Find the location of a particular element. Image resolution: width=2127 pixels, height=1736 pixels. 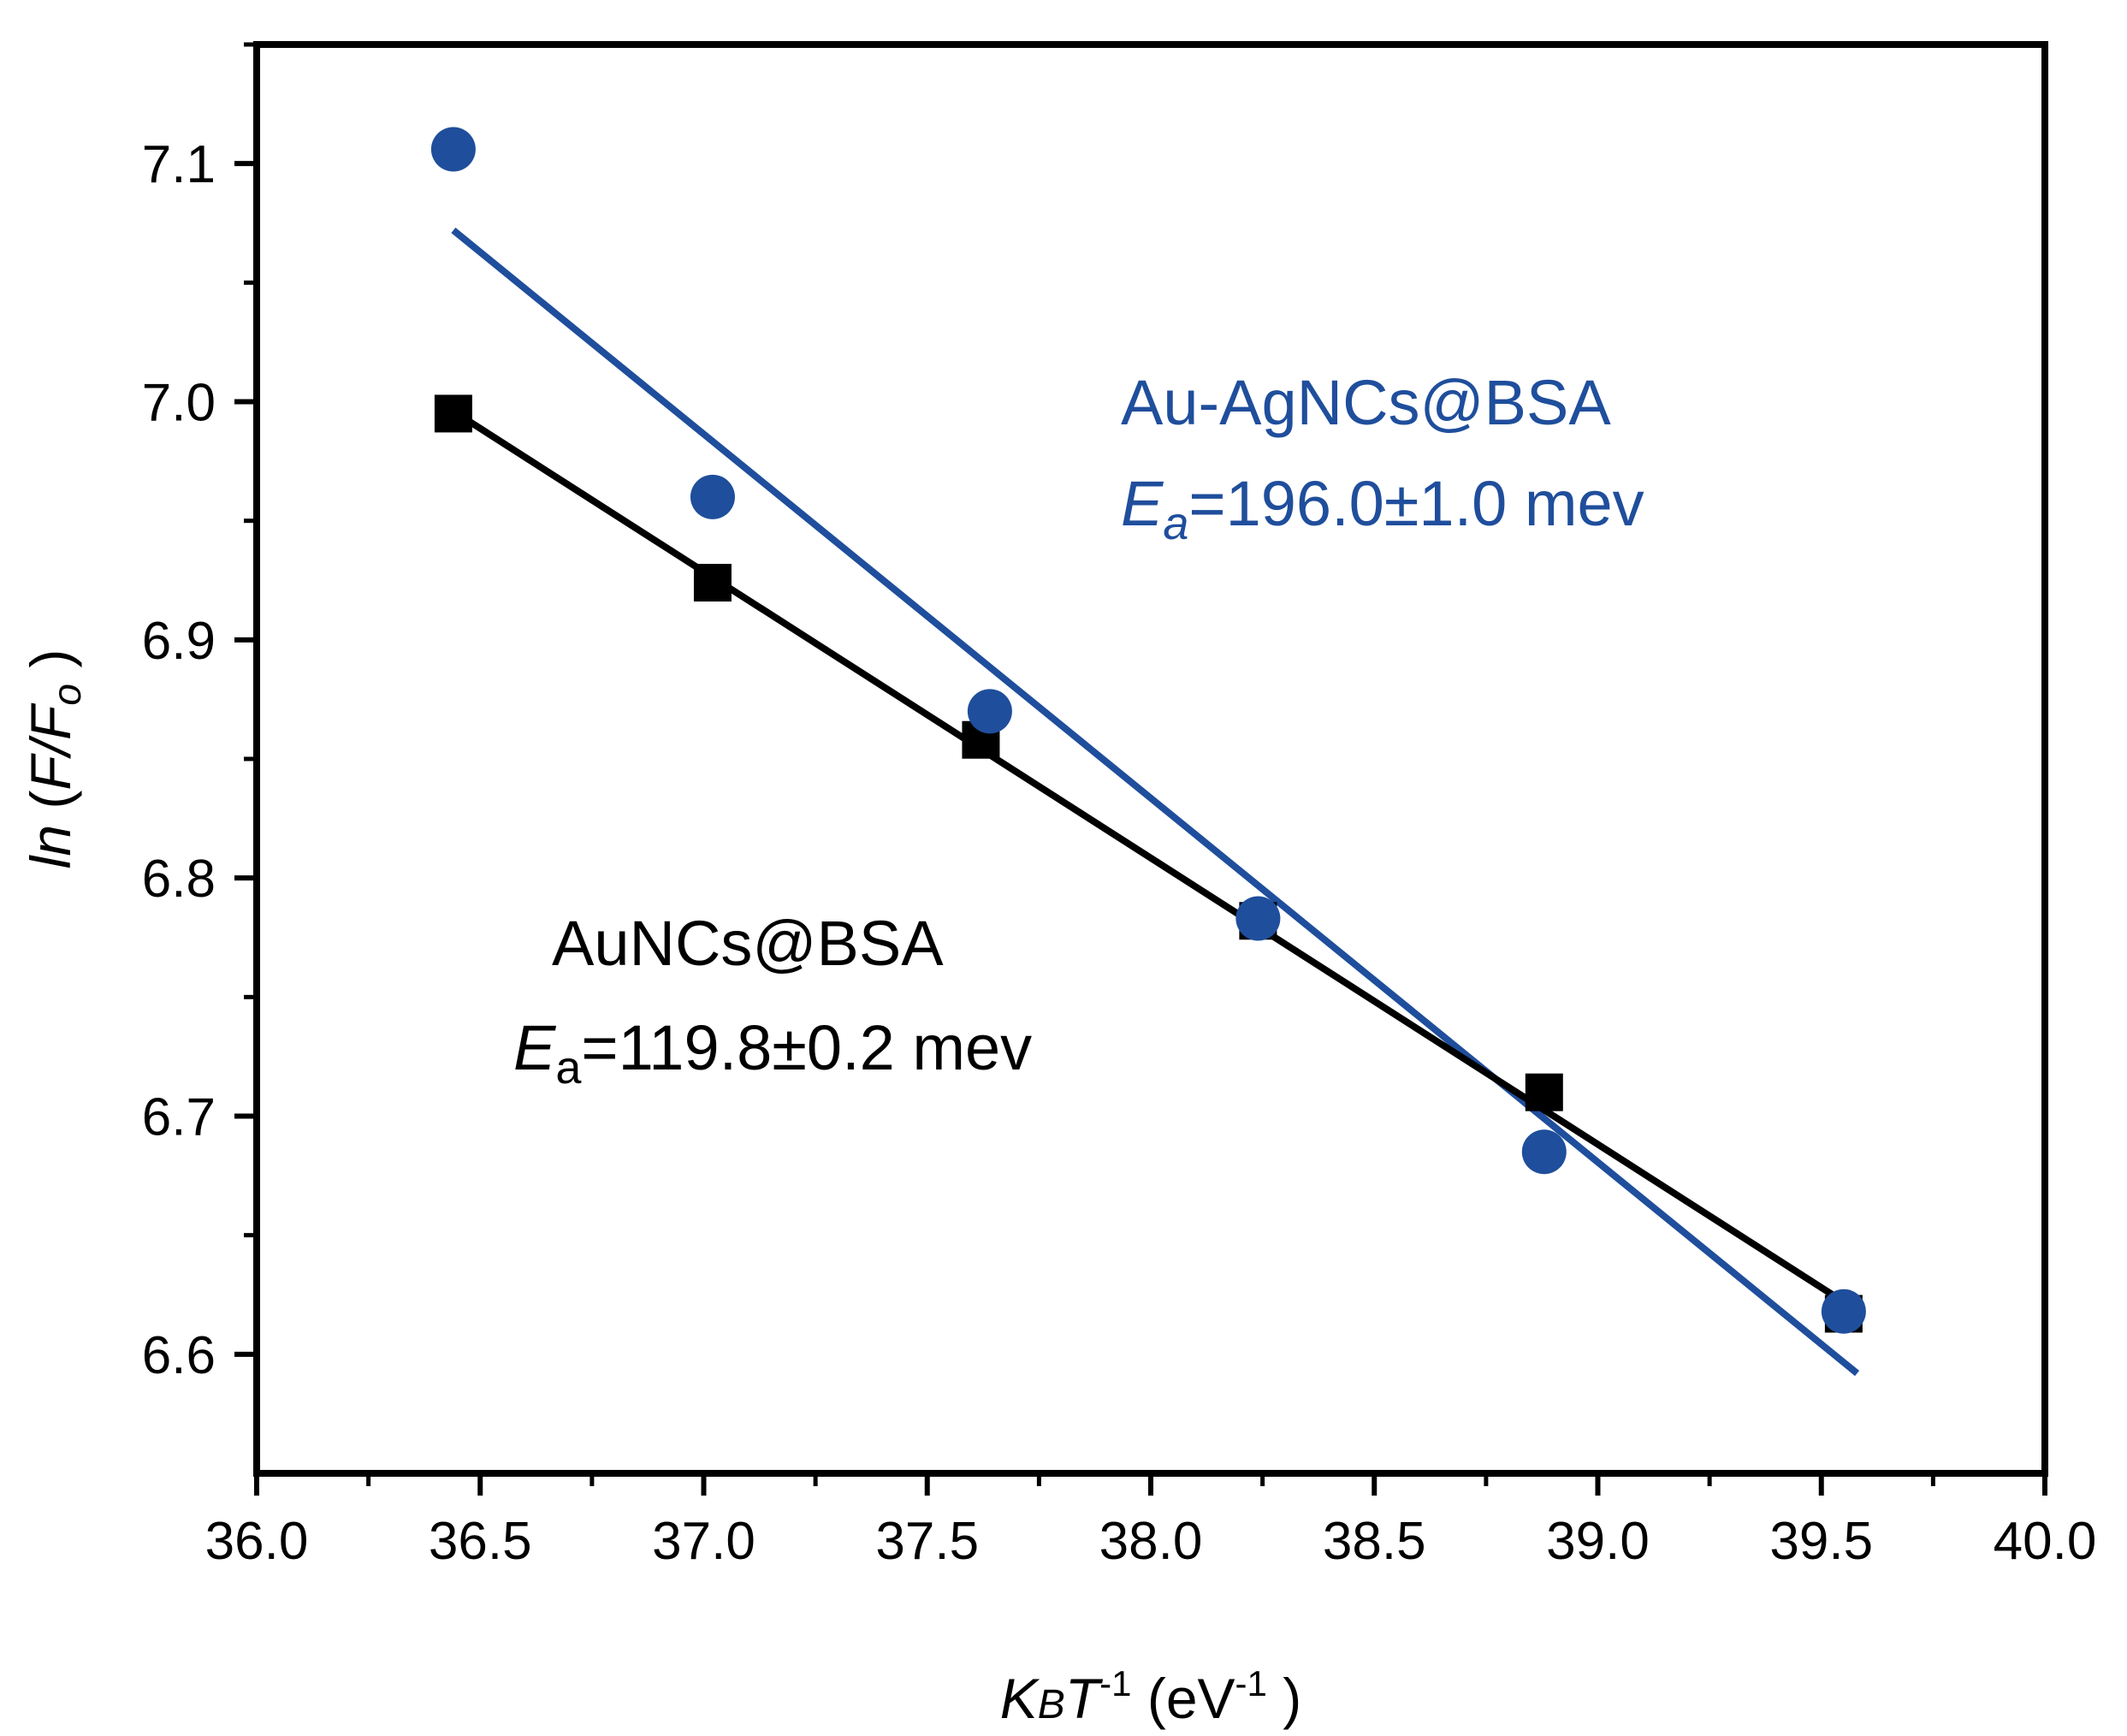

annotation-auag-label: Au-AgNCs@BSA is located at coordinates (1366, 403).